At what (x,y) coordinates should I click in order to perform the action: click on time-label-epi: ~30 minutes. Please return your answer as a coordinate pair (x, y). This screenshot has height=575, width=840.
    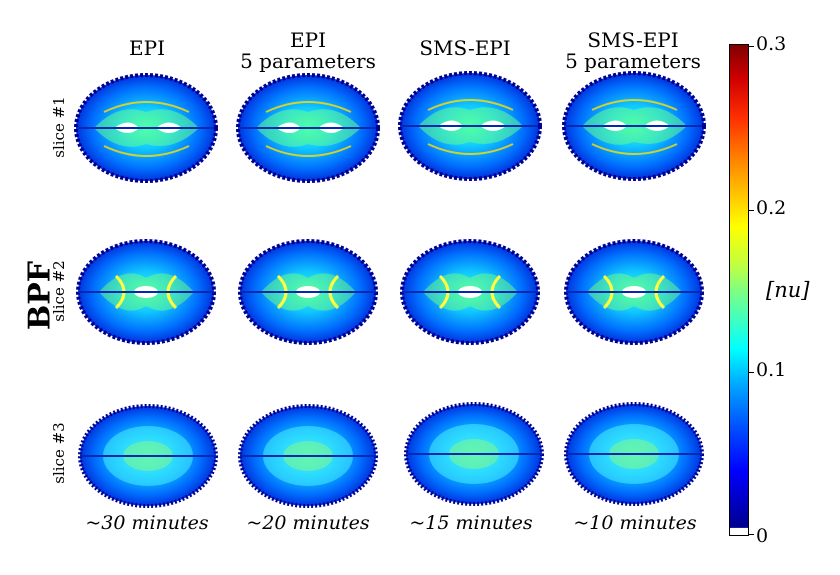
    Looking at the image, I should click on (147, 523).